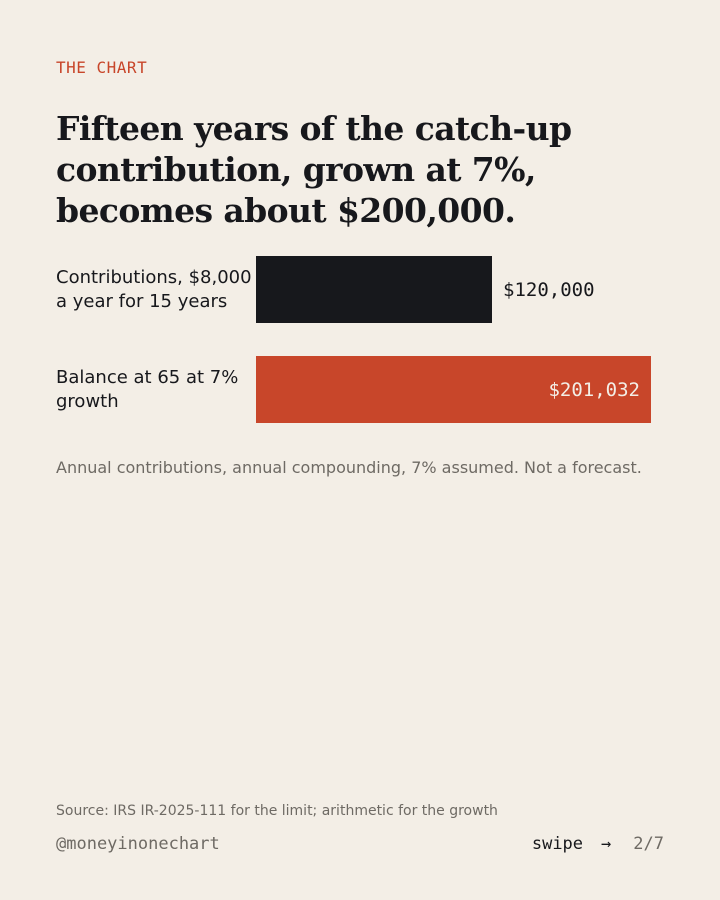 This screenshot has width=720, height=900. What do you see at coordinates (598, 844) in the screenshot?
I see `swipe-indicator: swipe → 2/7` at bounding box center [598, 844].